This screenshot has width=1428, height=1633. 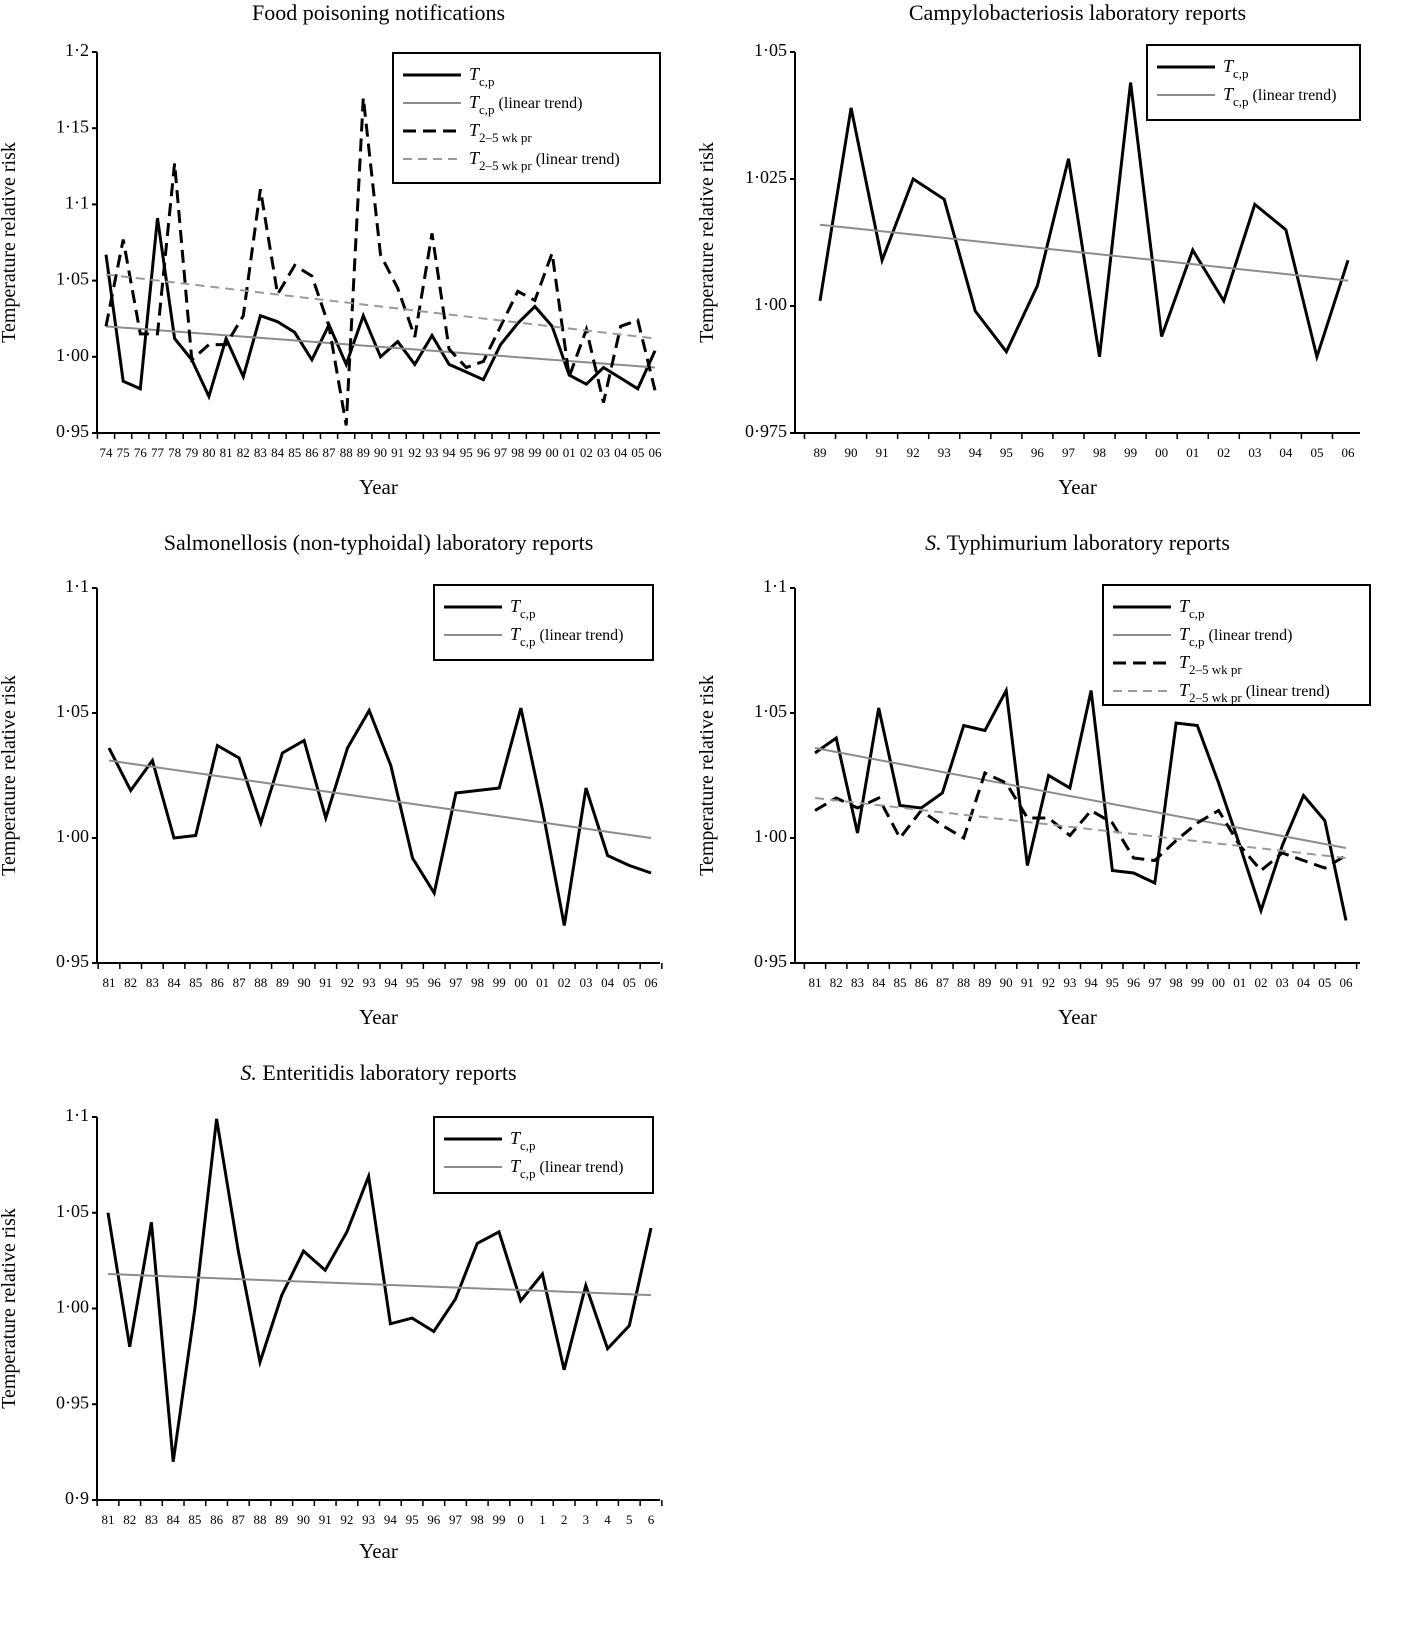 I want to click on x-tick-label: 98, so click(x=477, y=982).